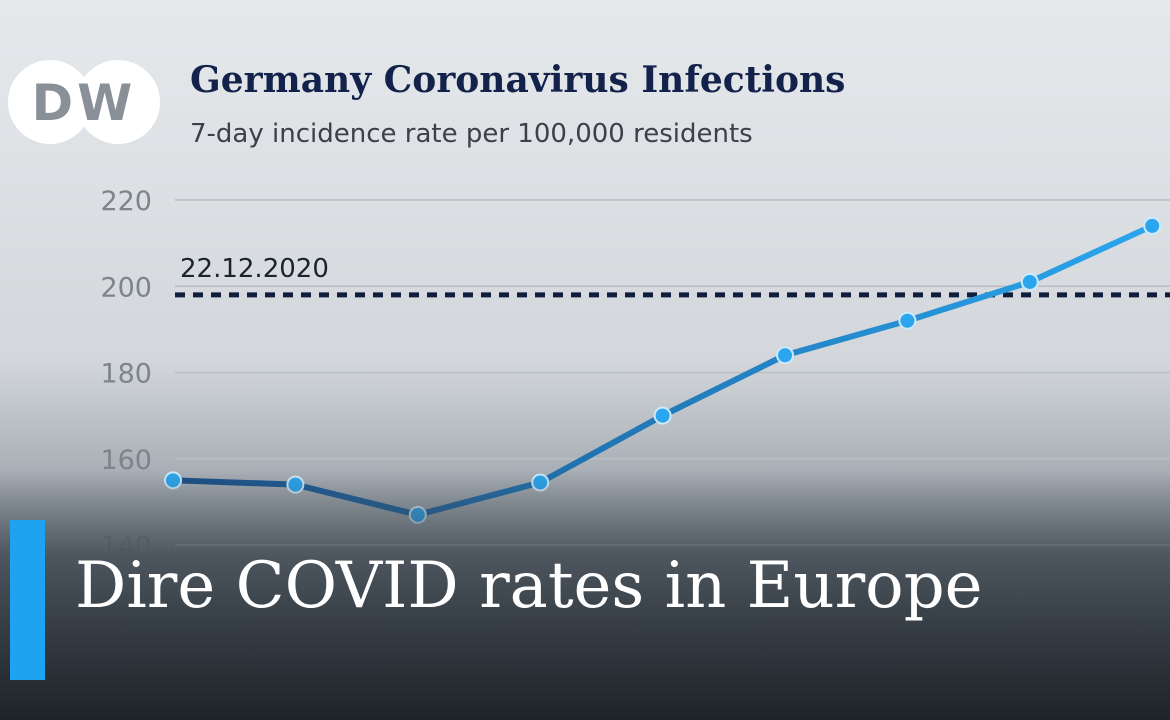  I want to click on y-tick-label: 180, so click(126, 374).